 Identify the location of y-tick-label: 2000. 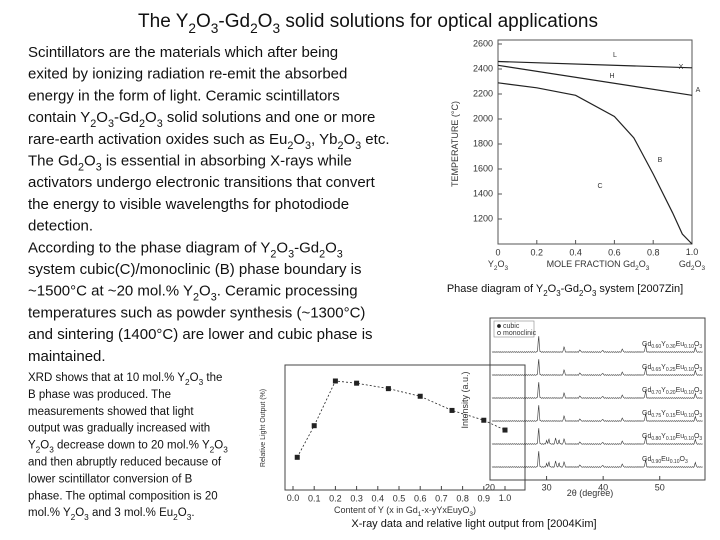
(483, 118).